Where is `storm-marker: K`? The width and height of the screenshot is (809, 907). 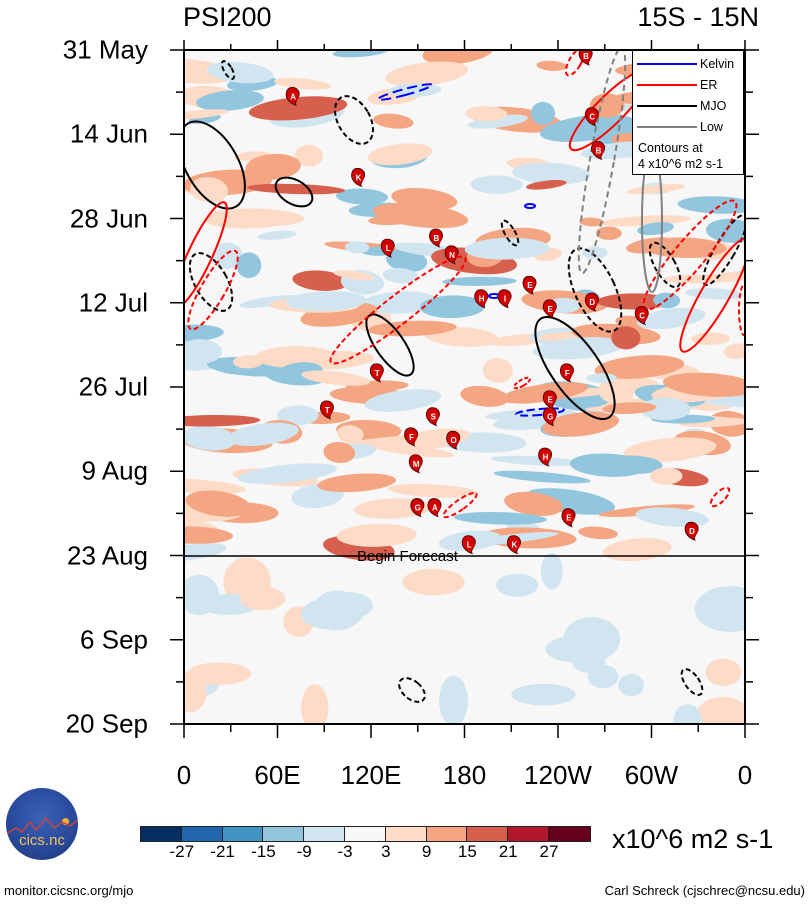
storm-marker: K is located at coordinates (514, 545).